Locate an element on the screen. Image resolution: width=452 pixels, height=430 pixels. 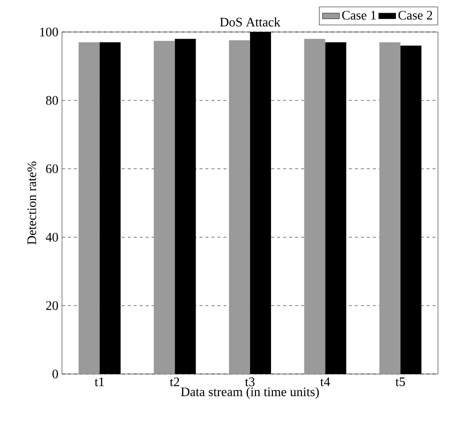
y-tick-label: 60 is located at coordinates (52, 169).